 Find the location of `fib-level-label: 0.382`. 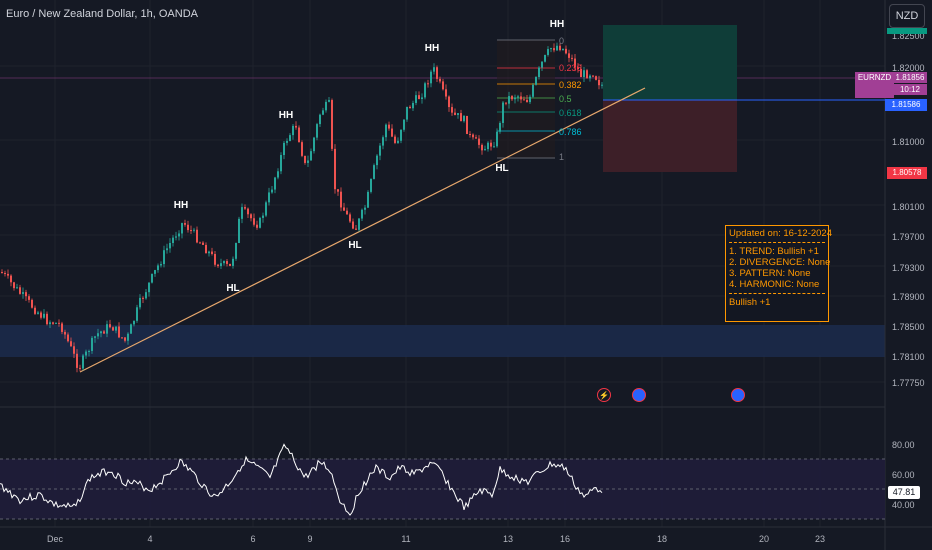

fib-level-label: 0.382 is located at coordinates (570, 85).